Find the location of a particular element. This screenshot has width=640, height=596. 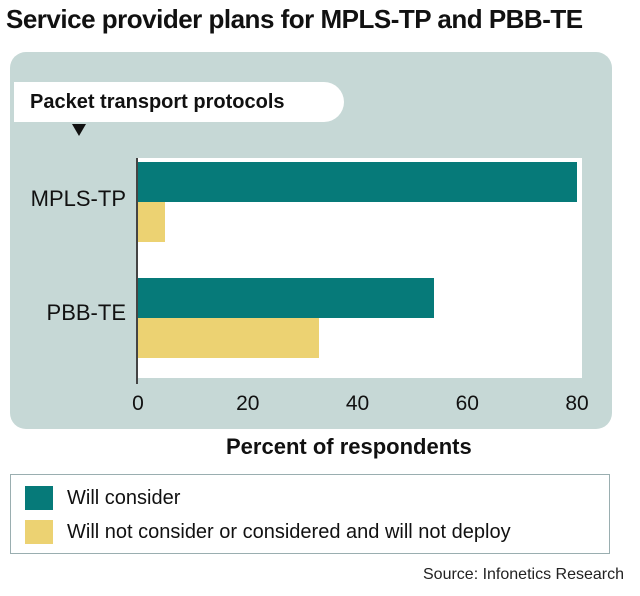

category-label-mpls-tp: MPLS-TP is located at coordinates (78, 198).